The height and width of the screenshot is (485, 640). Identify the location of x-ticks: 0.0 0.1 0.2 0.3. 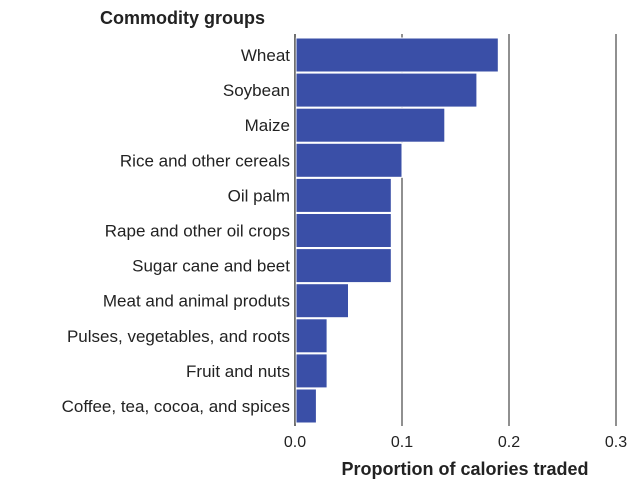
(455, 442).